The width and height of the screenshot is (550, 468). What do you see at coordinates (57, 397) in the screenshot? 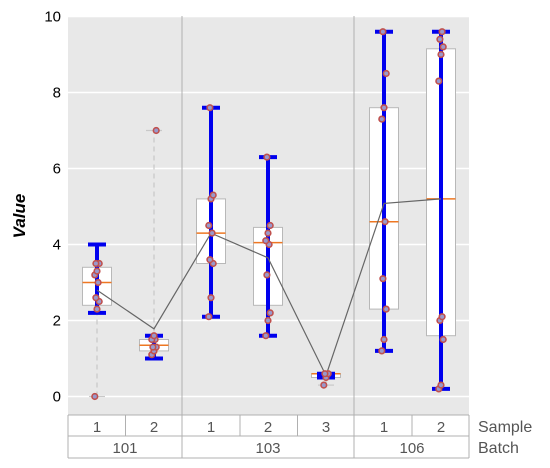
I see `y-tick-label: 0` at bounding box center [57, 397].